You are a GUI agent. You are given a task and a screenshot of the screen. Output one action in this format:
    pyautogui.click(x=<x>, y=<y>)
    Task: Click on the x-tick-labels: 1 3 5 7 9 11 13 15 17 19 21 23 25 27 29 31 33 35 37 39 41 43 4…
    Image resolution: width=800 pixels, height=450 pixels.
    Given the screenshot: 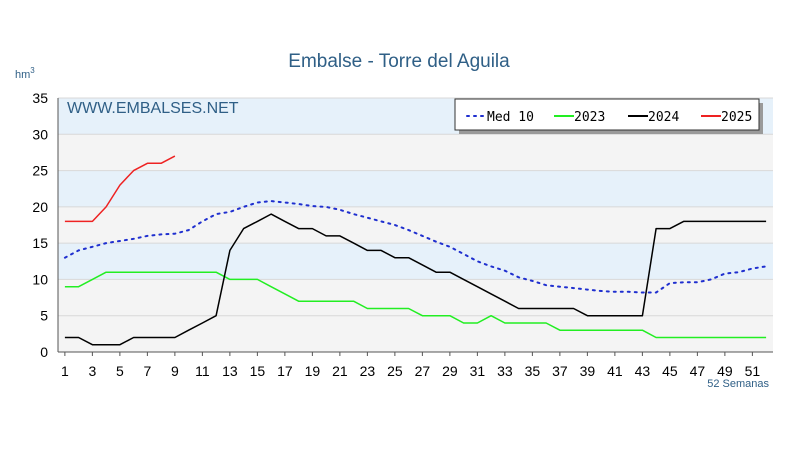 What is the action you would take?
    pyautogui.click(x=410, y=365)
    